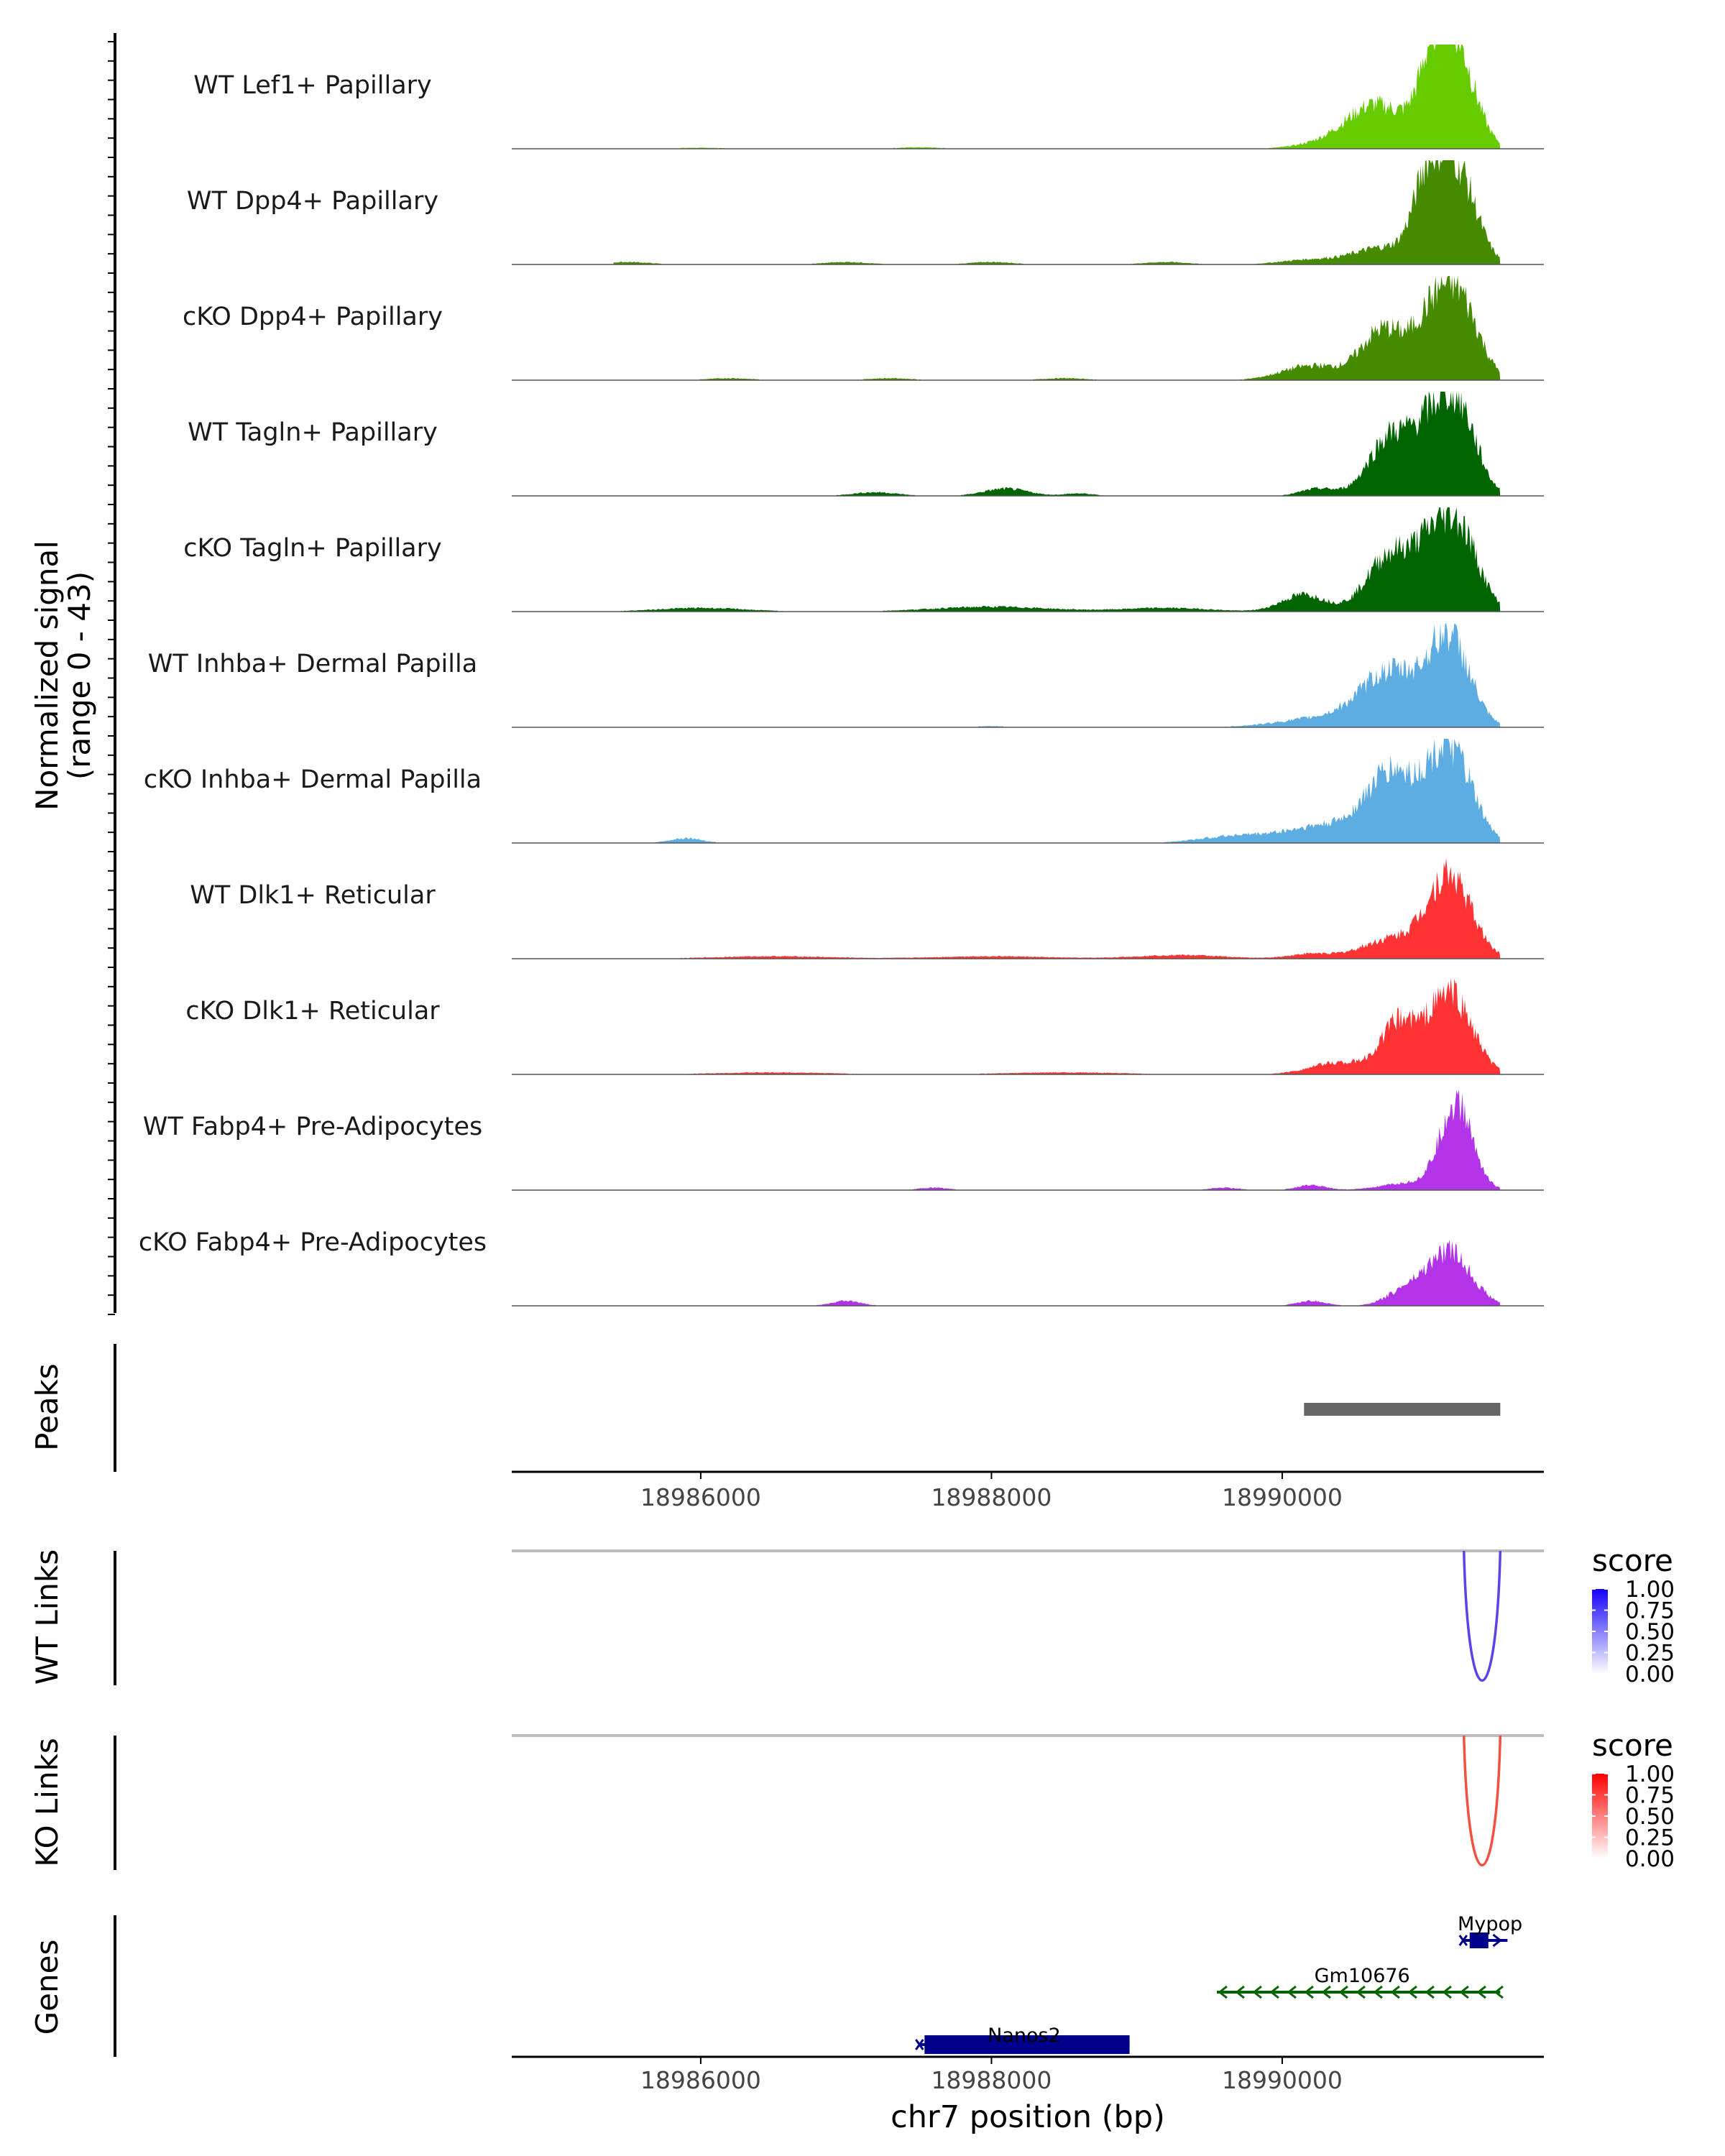 The width and height of the screenshot is (1725, 2156). Describe the element at coordinates (1402, 1409) in the screenshot. I see `peak-region` at that location.